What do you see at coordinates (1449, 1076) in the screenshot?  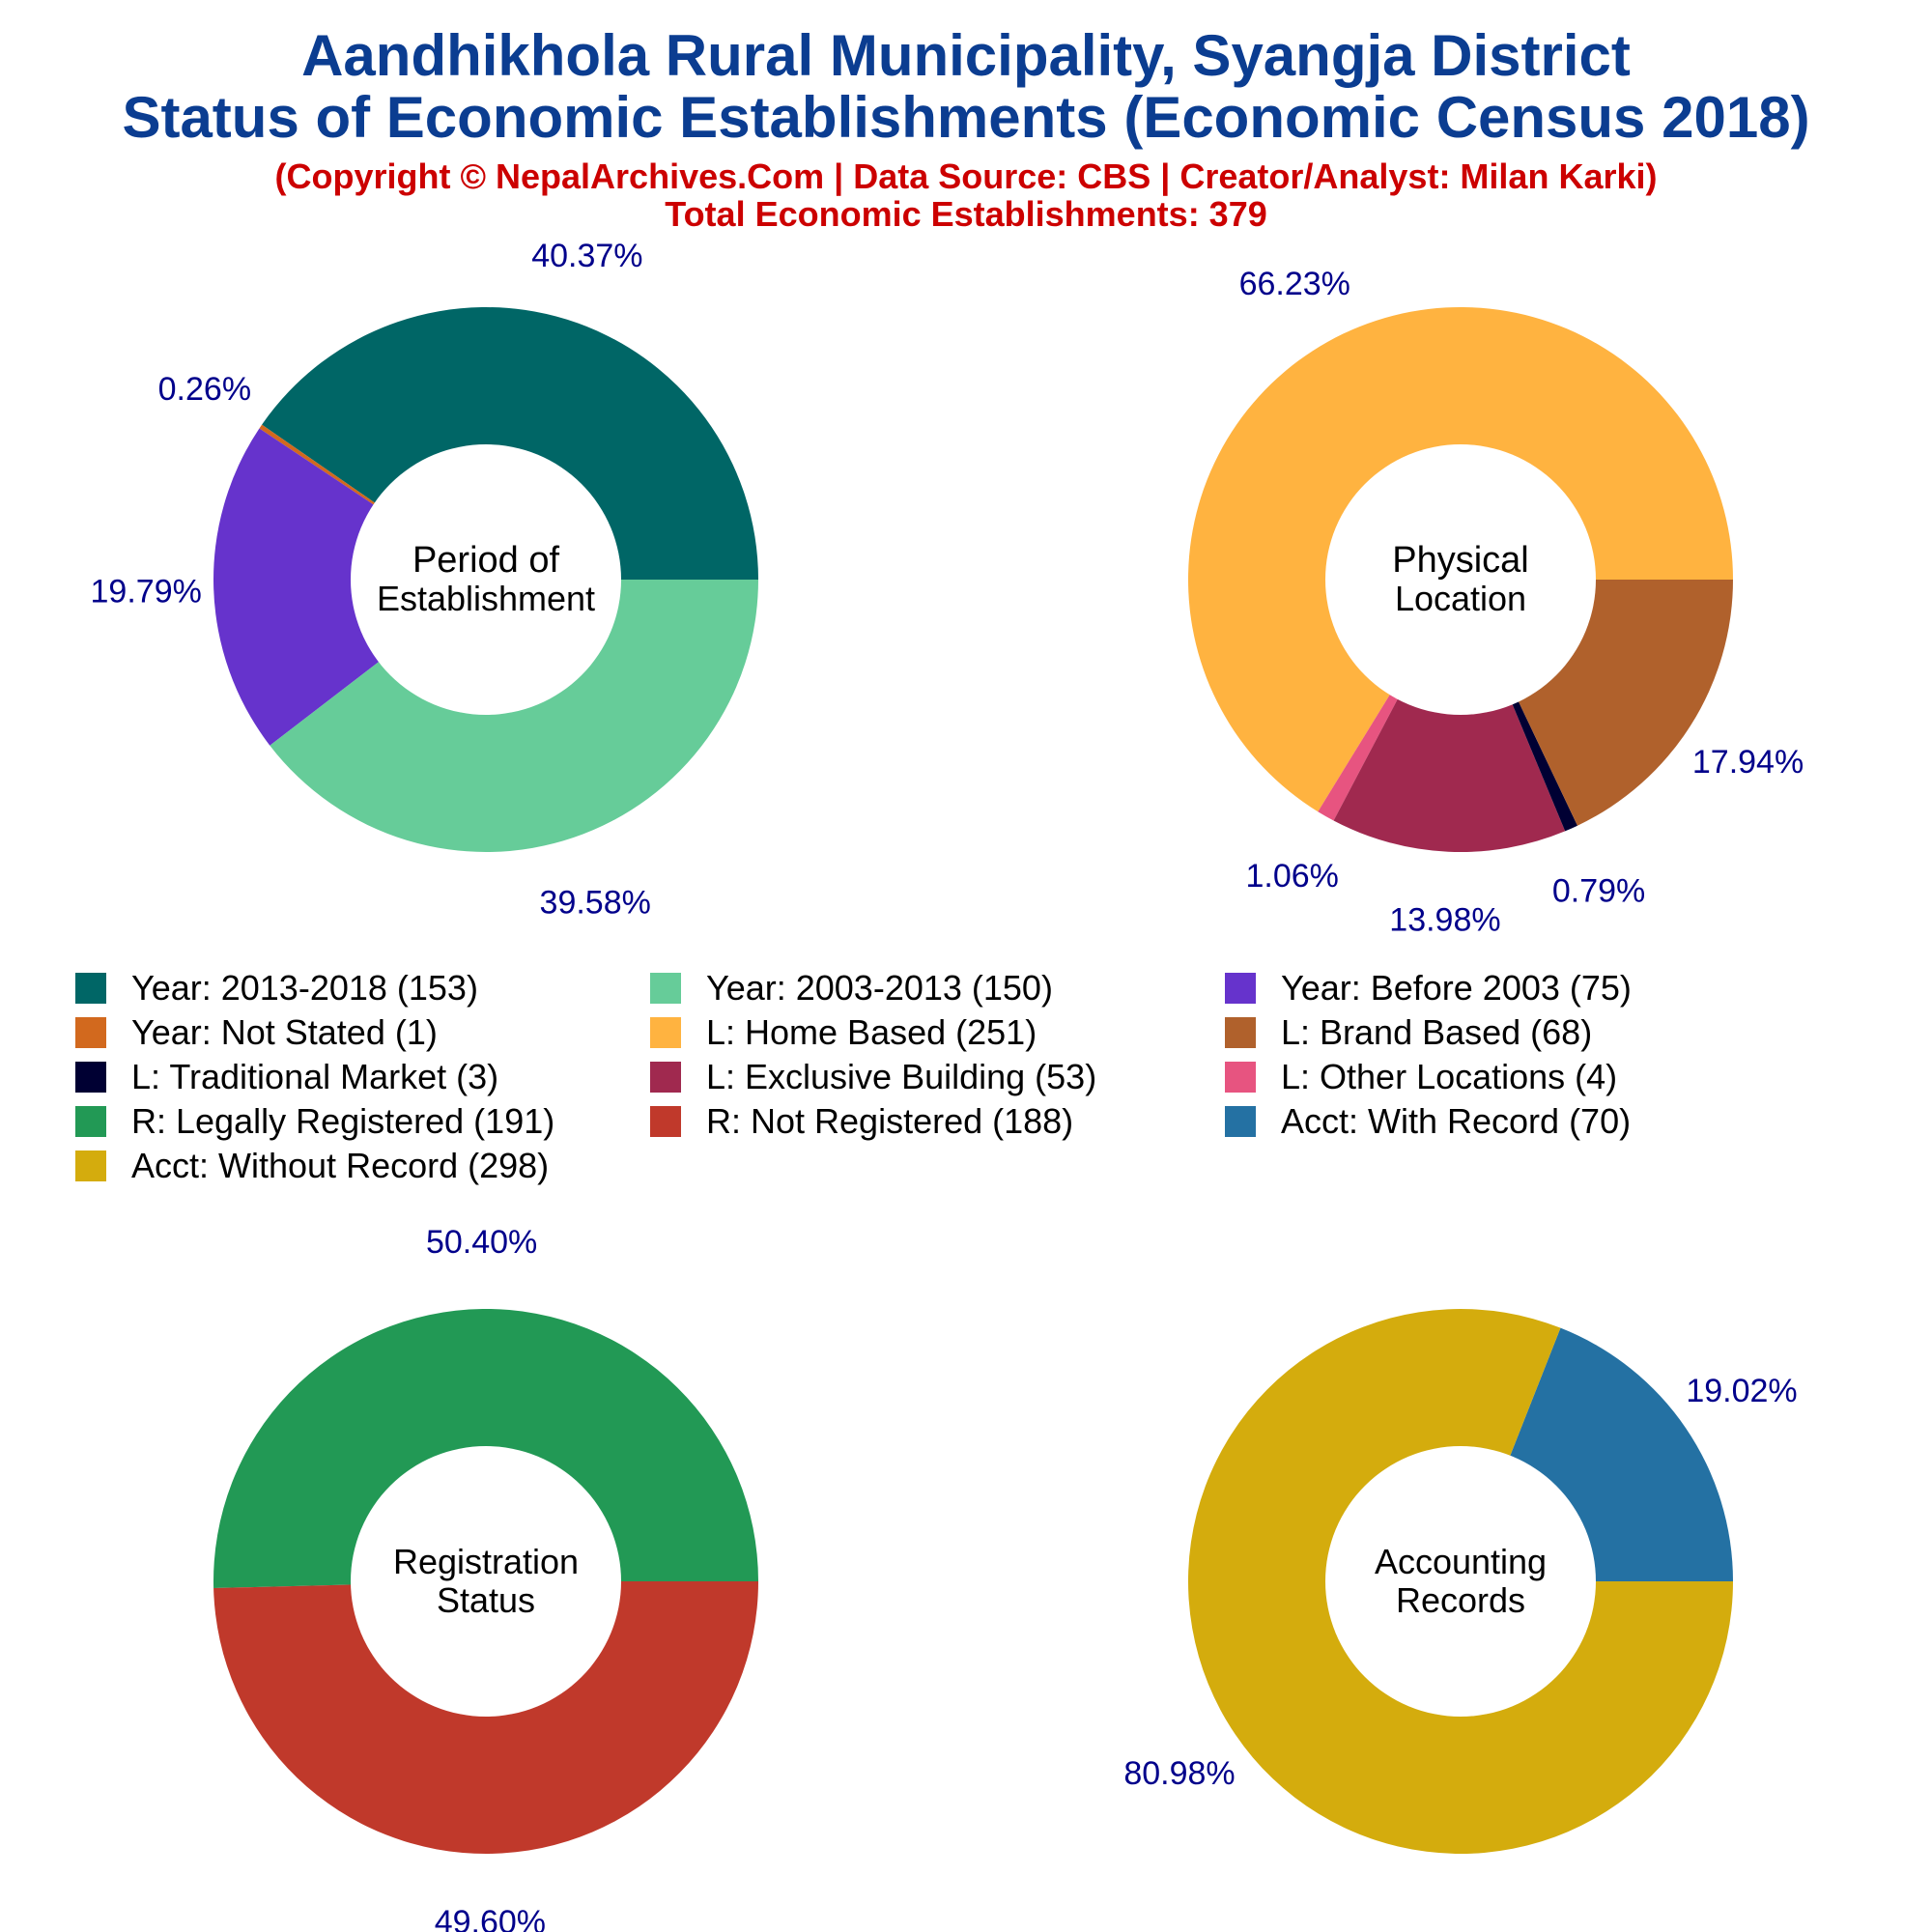 I see `legend-label: L: Other Locations (4)` at bounding box center [1449, 1076].